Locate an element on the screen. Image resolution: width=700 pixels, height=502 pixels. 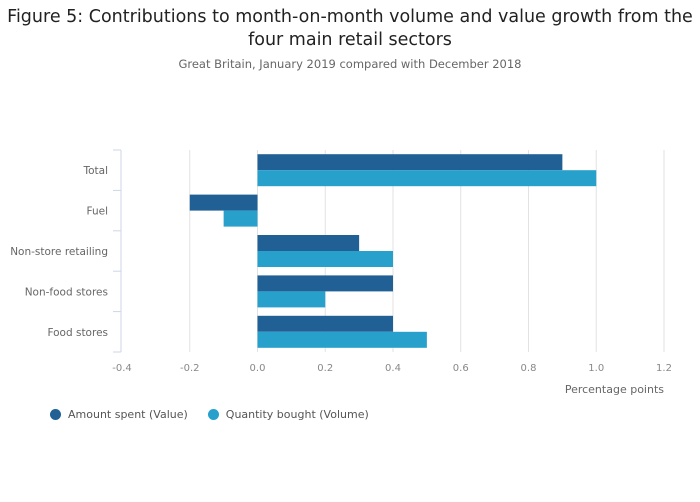
category-label: Fuel is located at coordinates (98, 212).